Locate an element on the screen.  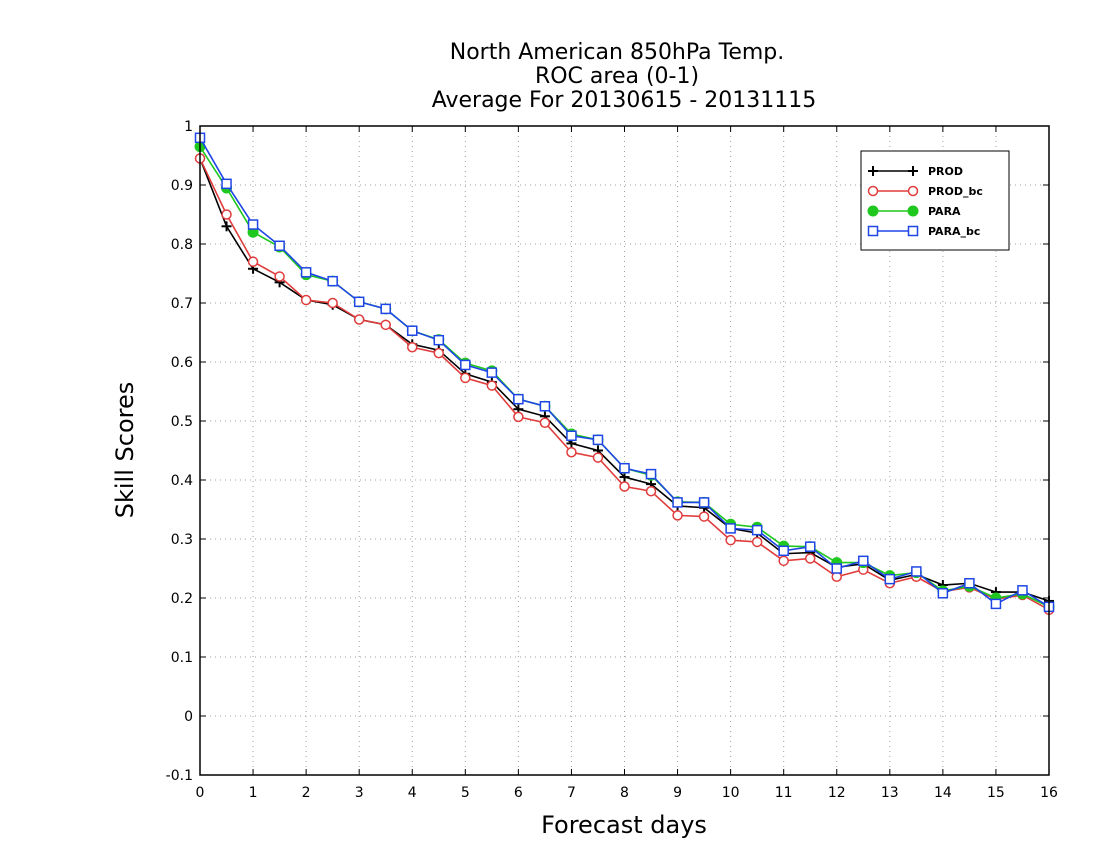
x-tick-label: 15 is located at coordinates (996, 793).